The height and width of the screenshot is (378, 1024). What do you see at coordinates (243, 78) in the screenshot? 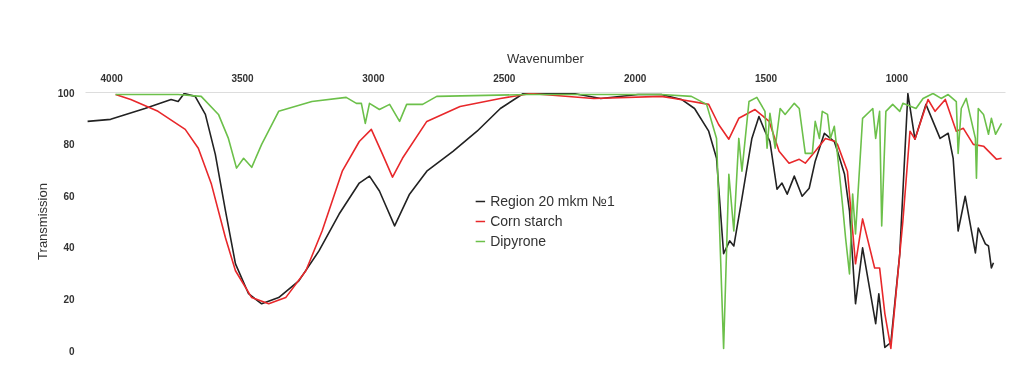
I see `x-tick-label: 3500` at bounding box center [243, 78].